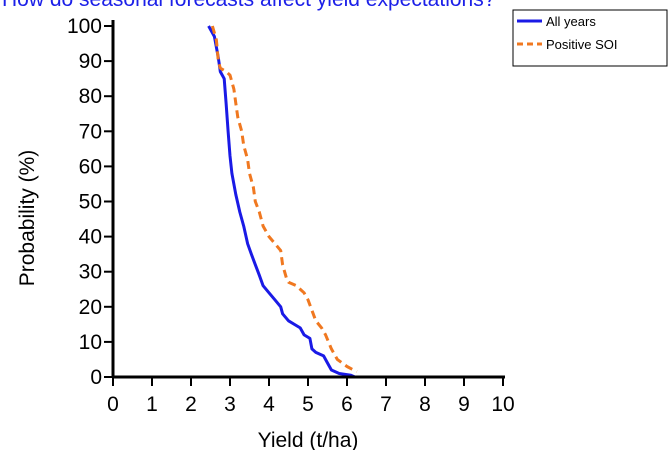 The width and height of the screenshot is (670, 450). What do you see at coordinates (90, 96) in the screenshot?
I see `y-tick-label: 80` at bounding box center [90, 96].